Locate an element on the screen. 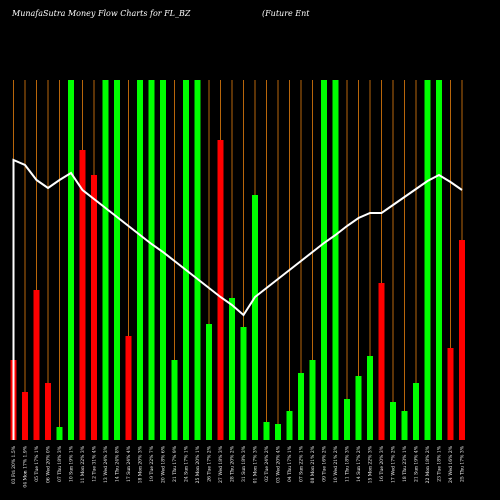 The width and height of the screenshot is (500, 500). x-tick-label: 23 Tue 18% 1% is located at coordinates (440, 463).